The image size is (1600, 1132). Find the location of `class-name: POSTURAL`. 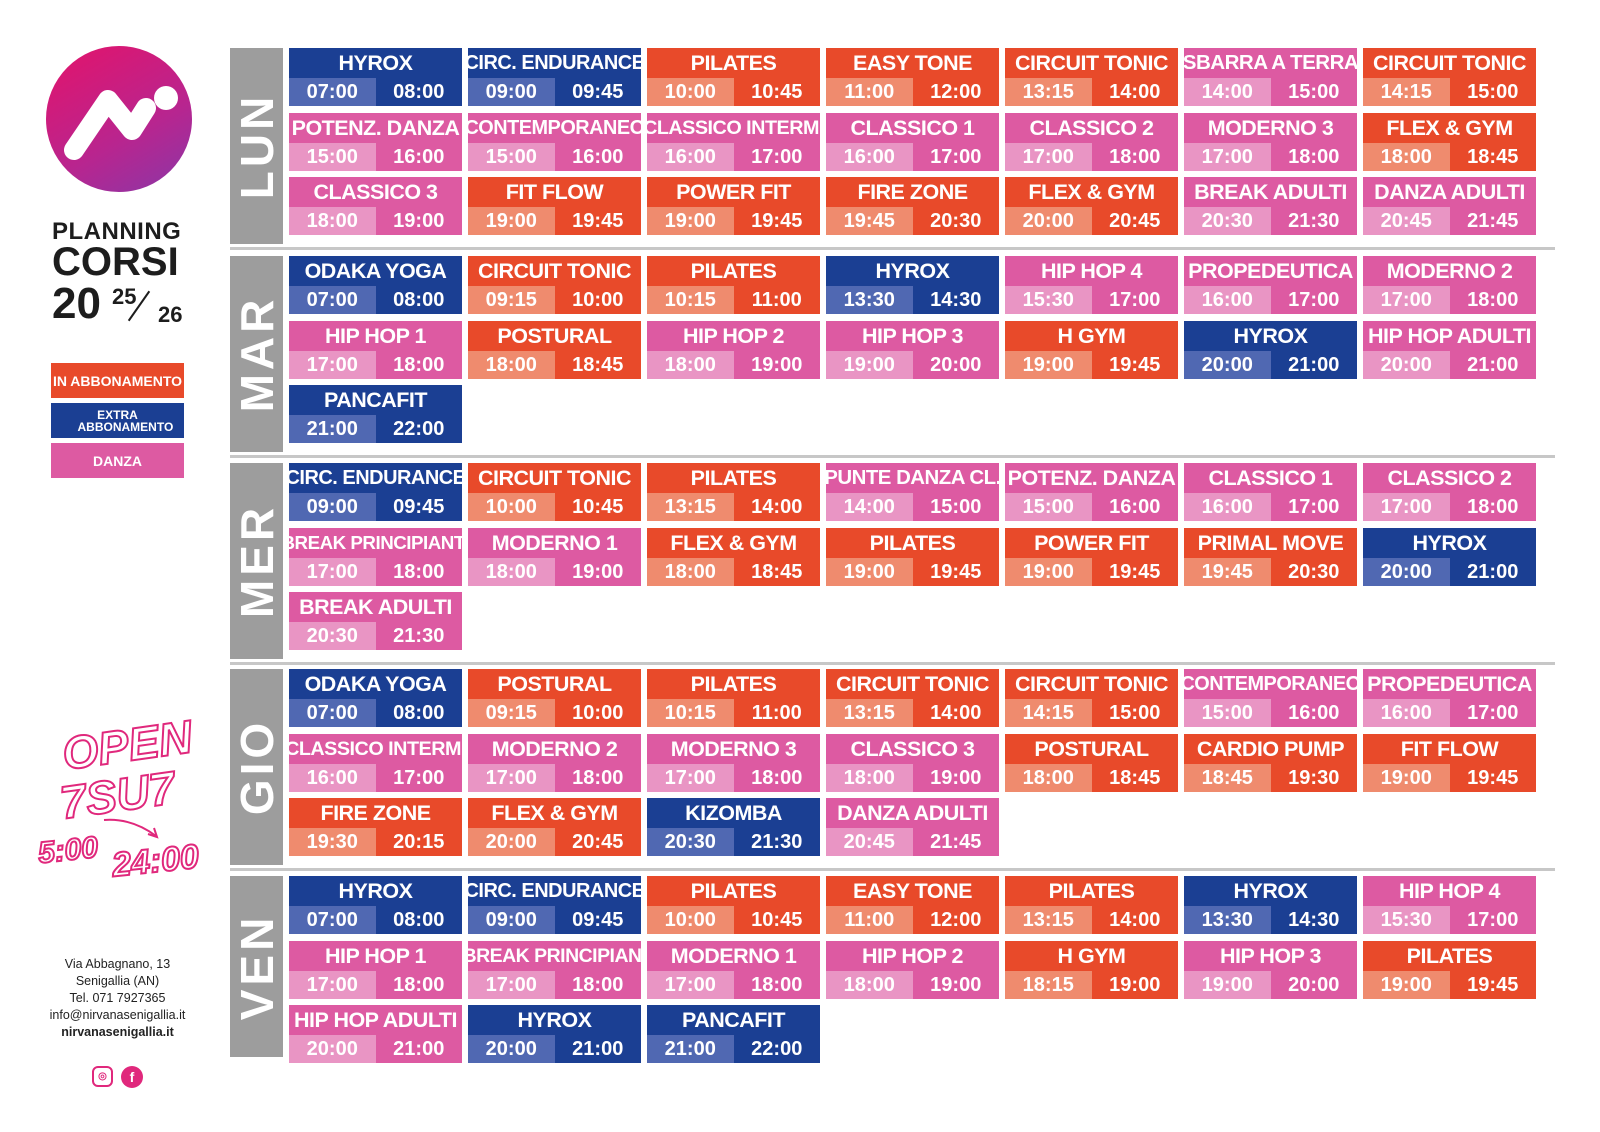

class-name: POSTURAL is located at coordinates (554, 684).